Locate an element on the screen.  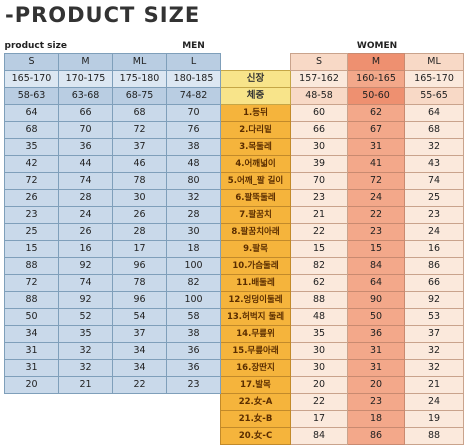
men-value-cell: 82 is located at coordinates (194, 283).